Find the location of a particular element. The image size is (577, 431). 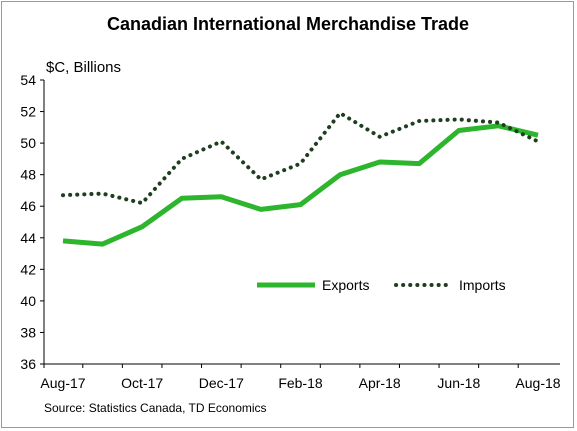

y-tick-label: 38 is located at coordinates (28, 332).